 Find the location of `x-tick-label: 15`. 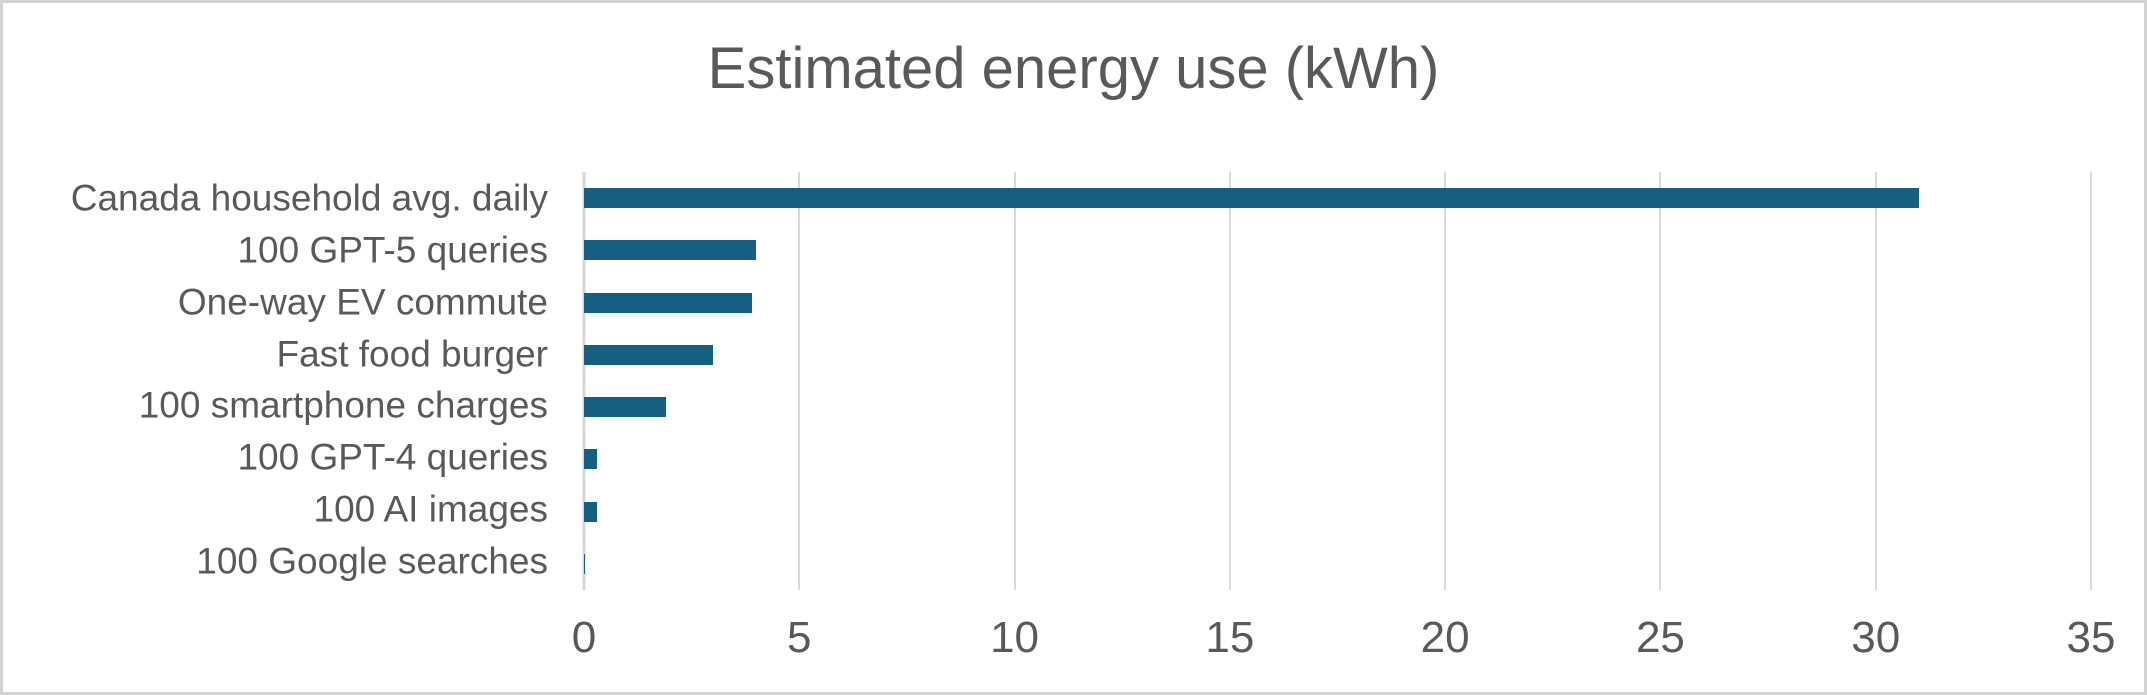

x-tick-label: 15 is located at coordinates (1230, 637).